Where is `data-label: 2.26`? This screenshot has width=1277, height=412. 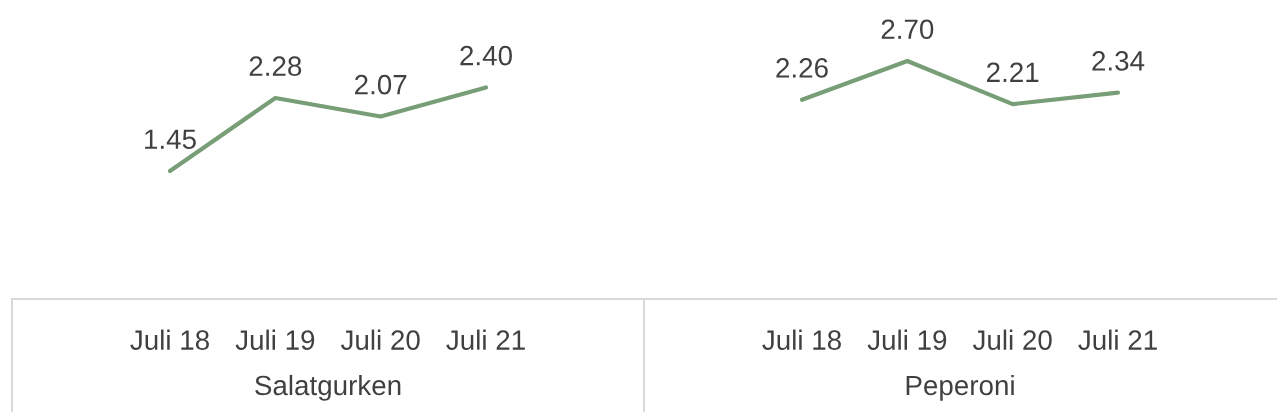
data-label: 2.26 is located at coordinates (802, 68).